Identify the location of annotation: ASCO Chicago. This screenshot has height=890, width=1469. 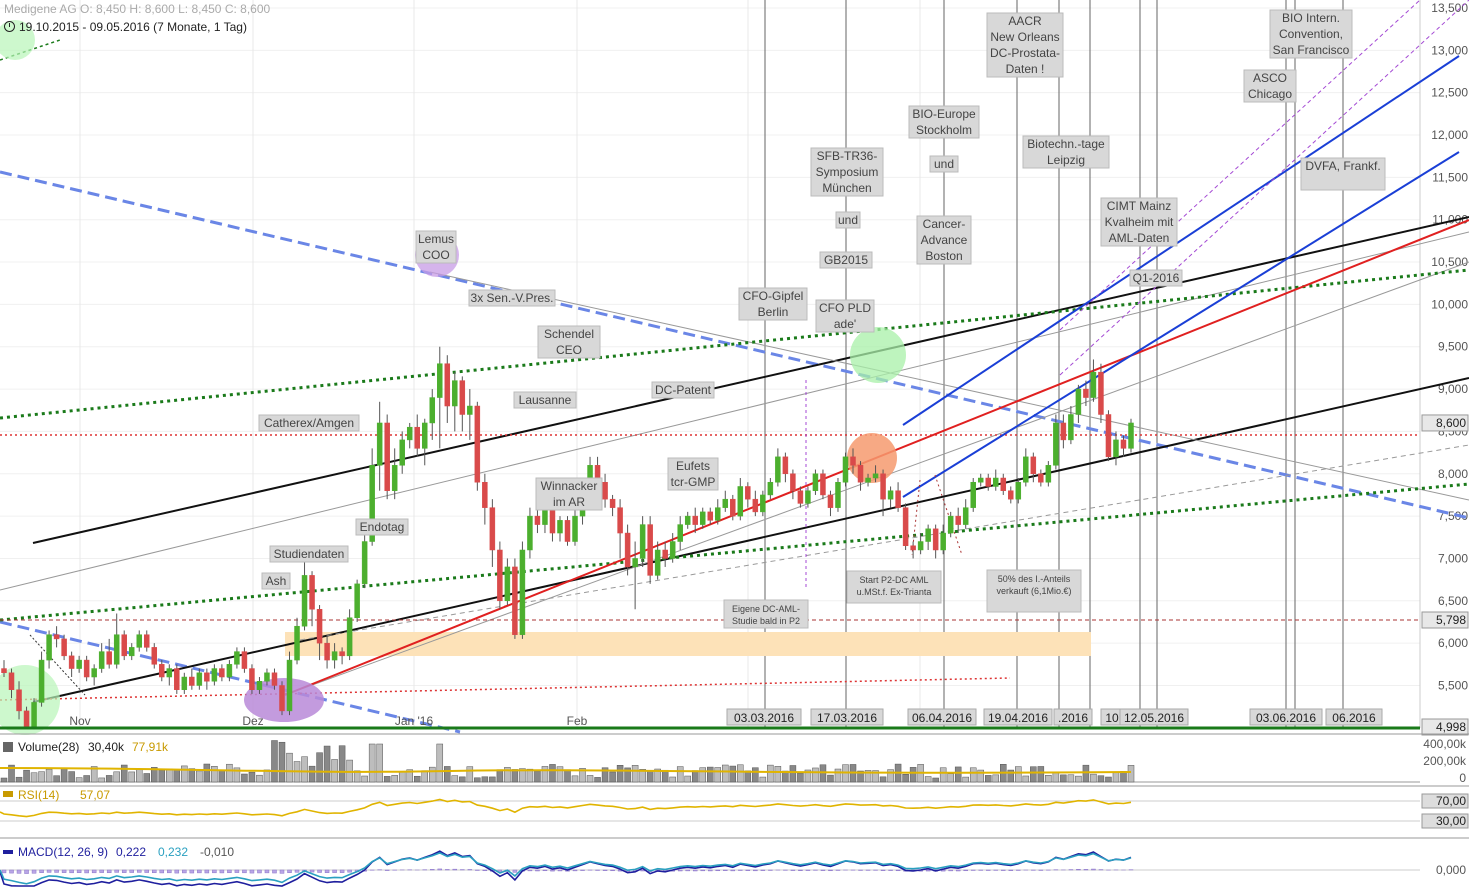
(1270, 86).